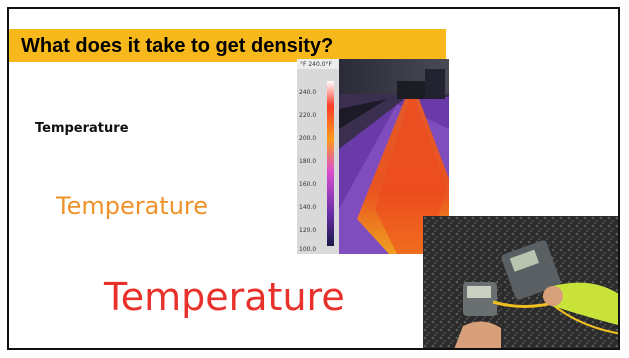 The image size is (629, 358). Describe the element at coordinates (224, 297) in the screenshot. I see `temperature-large-text: Temperature` at that location.